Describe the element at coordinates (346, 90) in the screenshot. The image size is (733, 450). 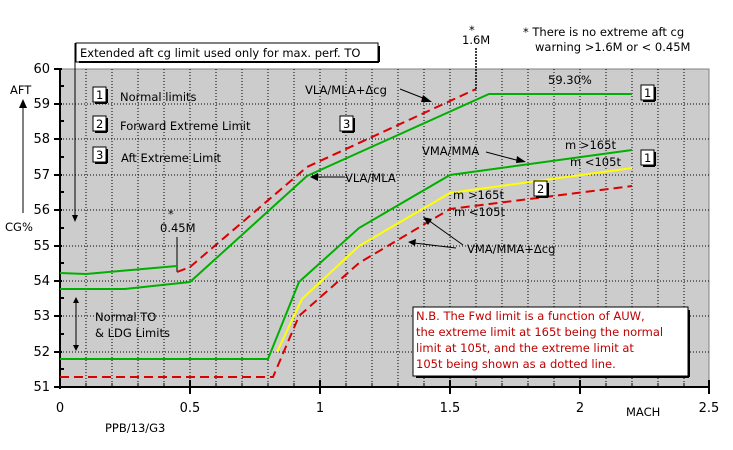
I see `vla-mla-dcg-label: VLA/MLA+Δcg` at that location.